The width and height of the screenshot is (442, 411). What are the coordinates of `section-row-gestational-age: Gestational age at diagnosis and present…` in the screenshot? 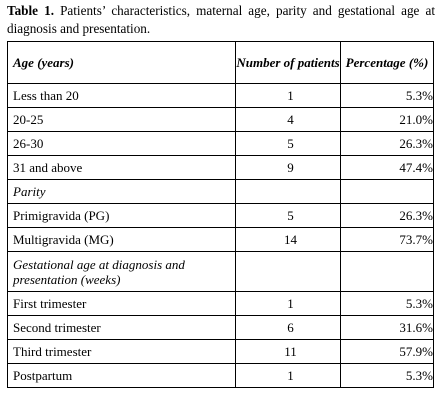 It's located at (220, 271).